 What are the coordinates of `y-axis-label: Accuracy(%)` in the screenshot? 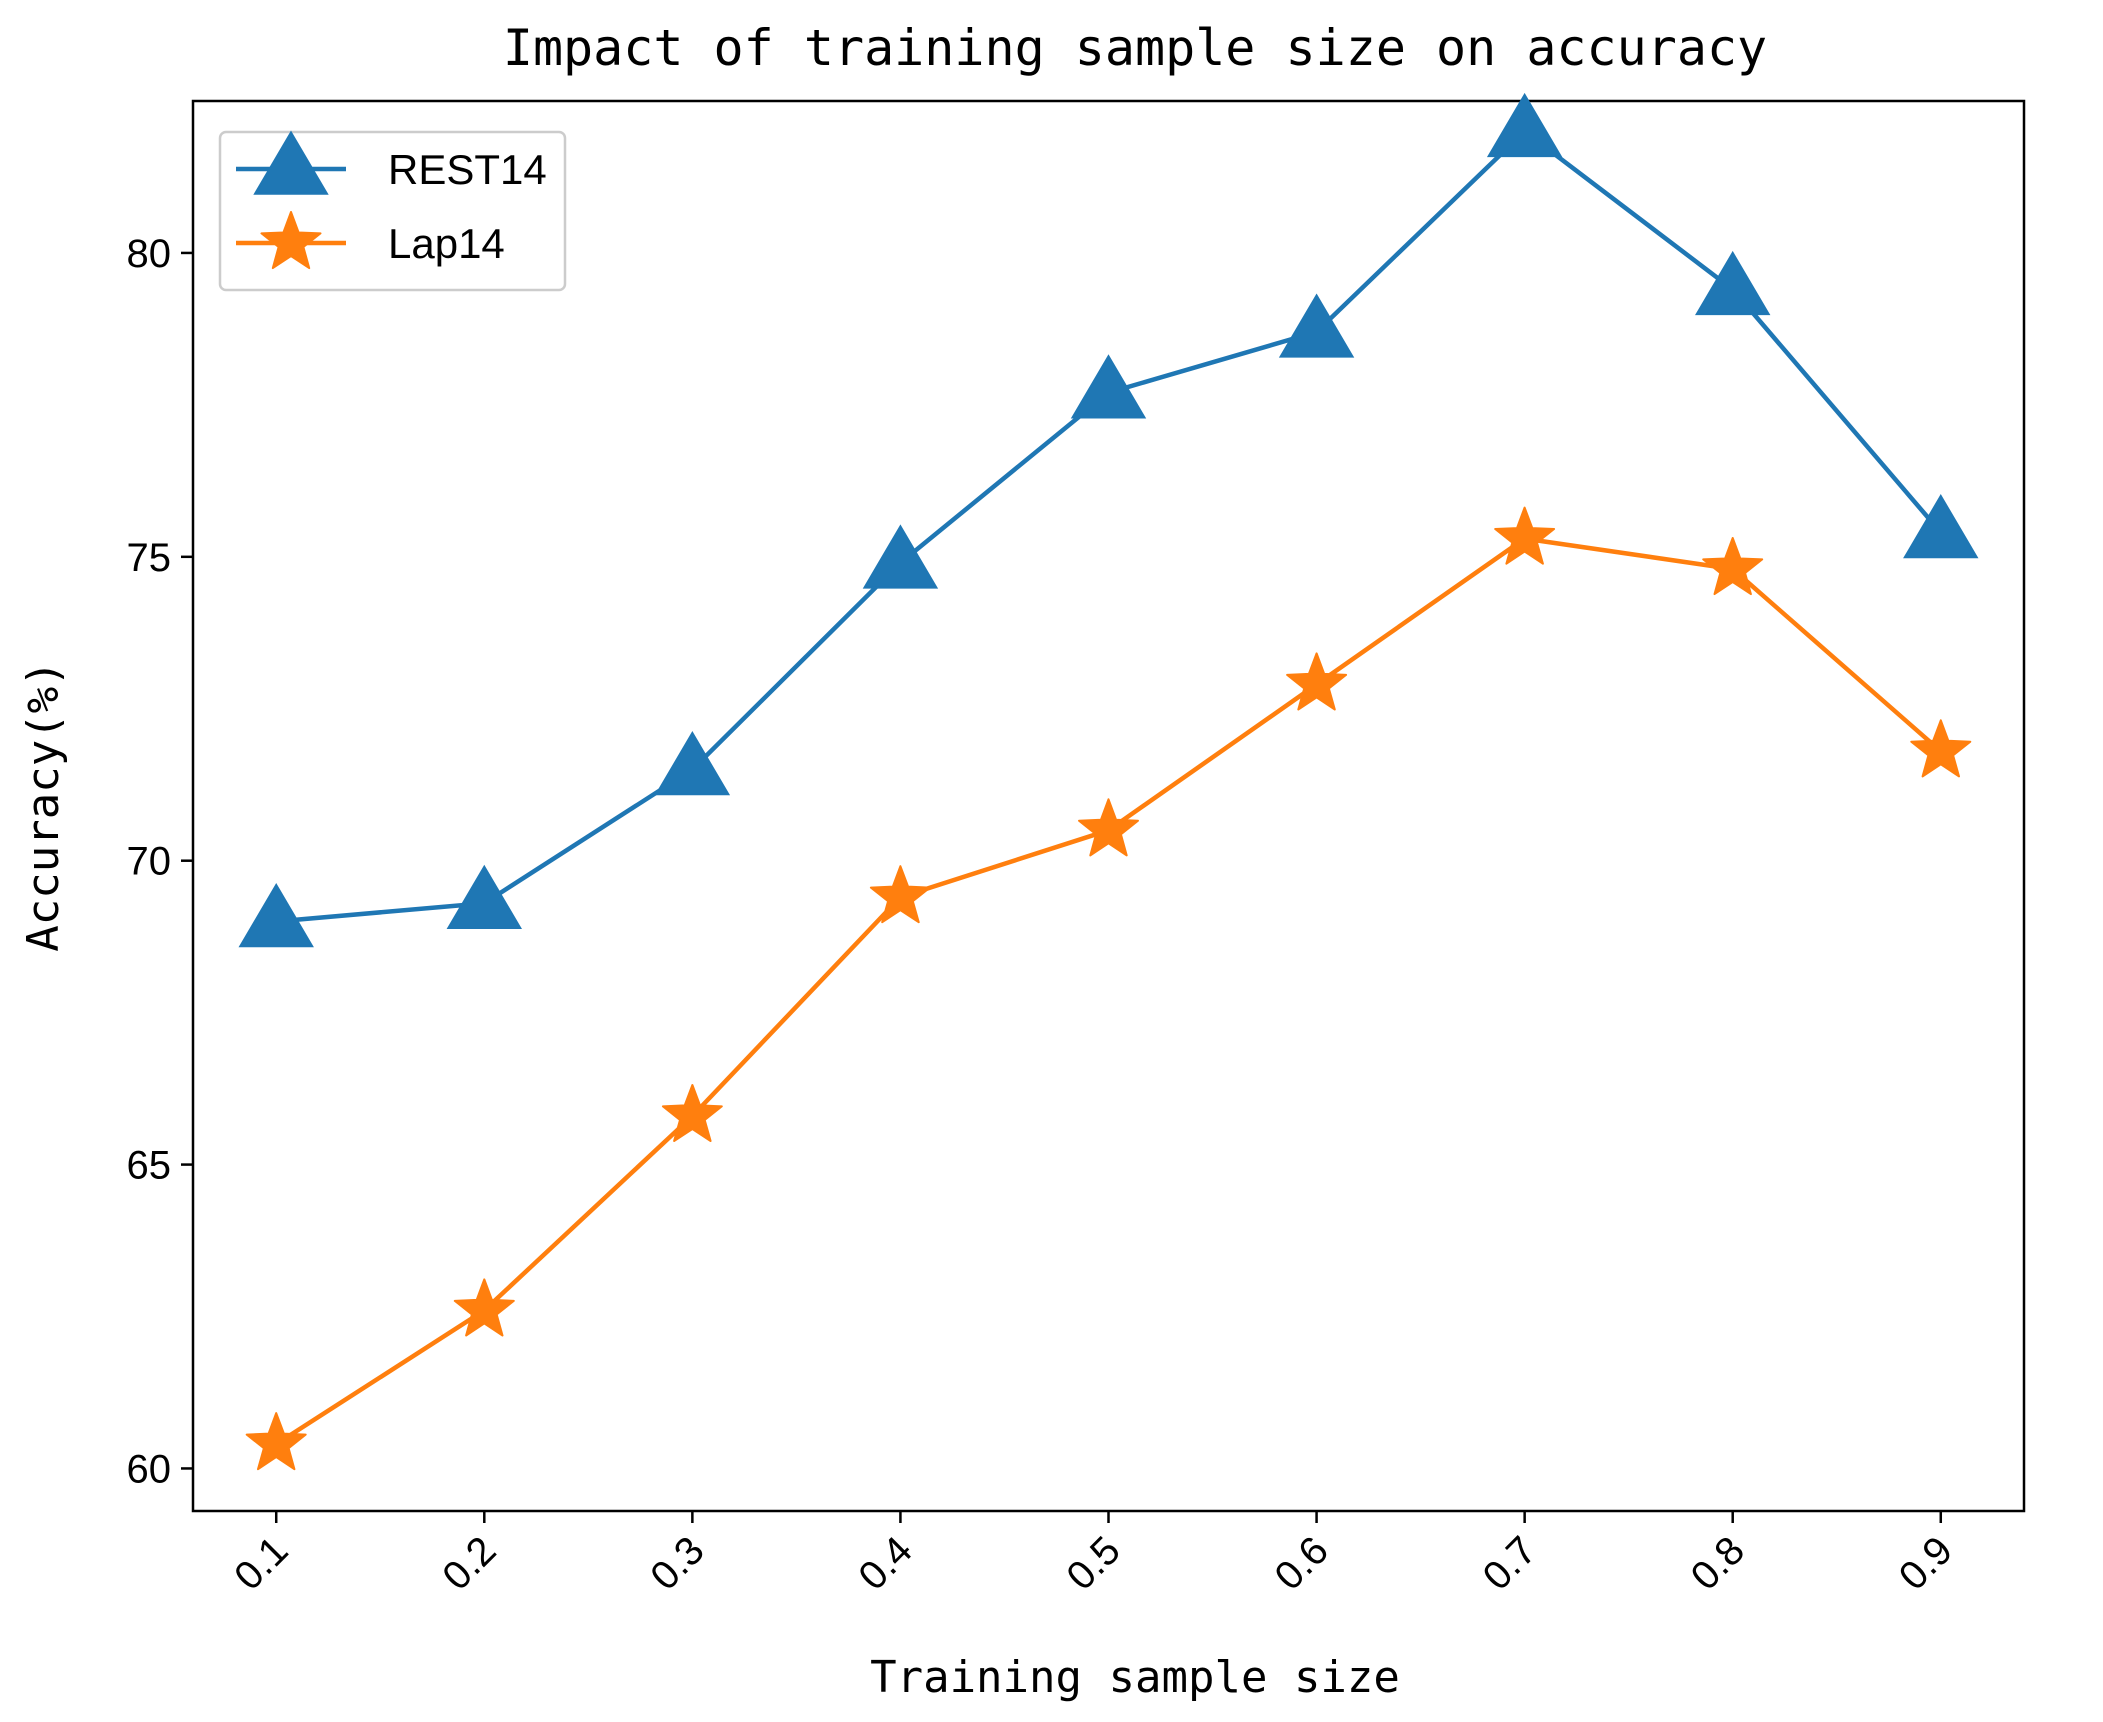 It's located at (43, 805).